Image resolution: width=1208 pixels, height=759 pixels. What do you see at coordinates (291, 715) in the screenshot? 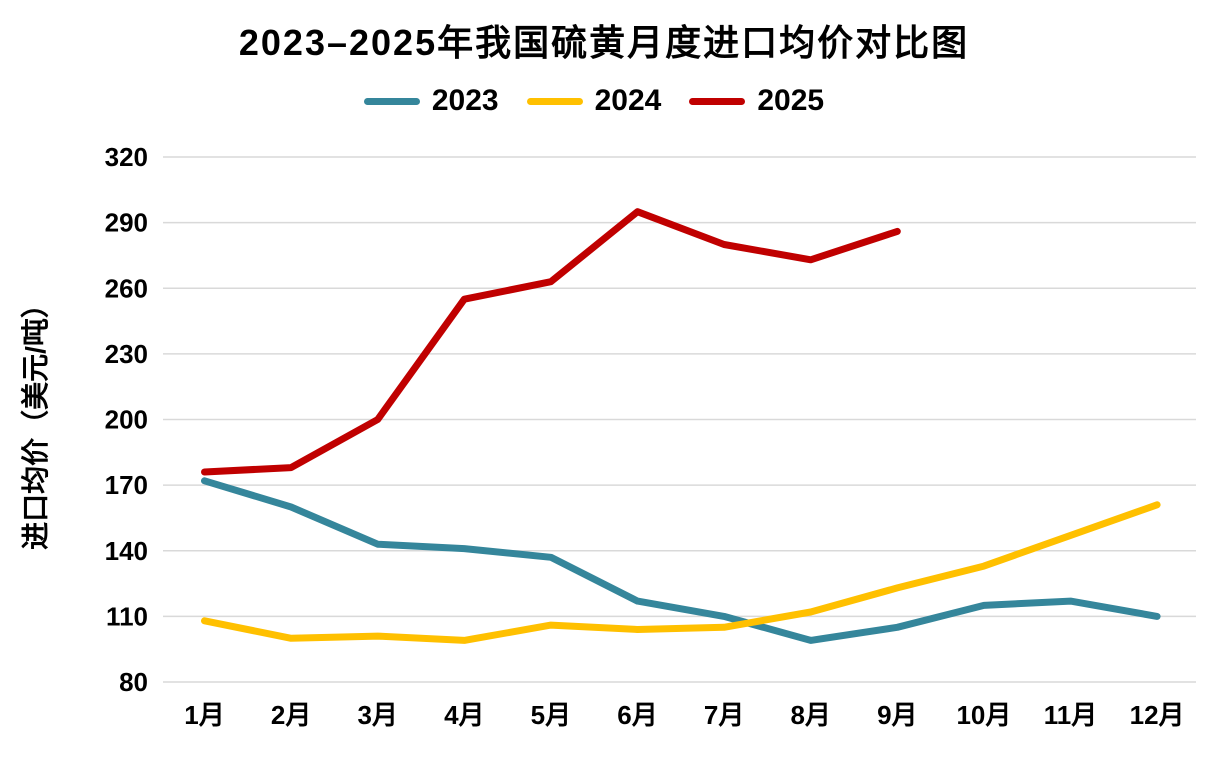
I see `x-tick-label-2月: 2月` at bounding box center [291, 715].